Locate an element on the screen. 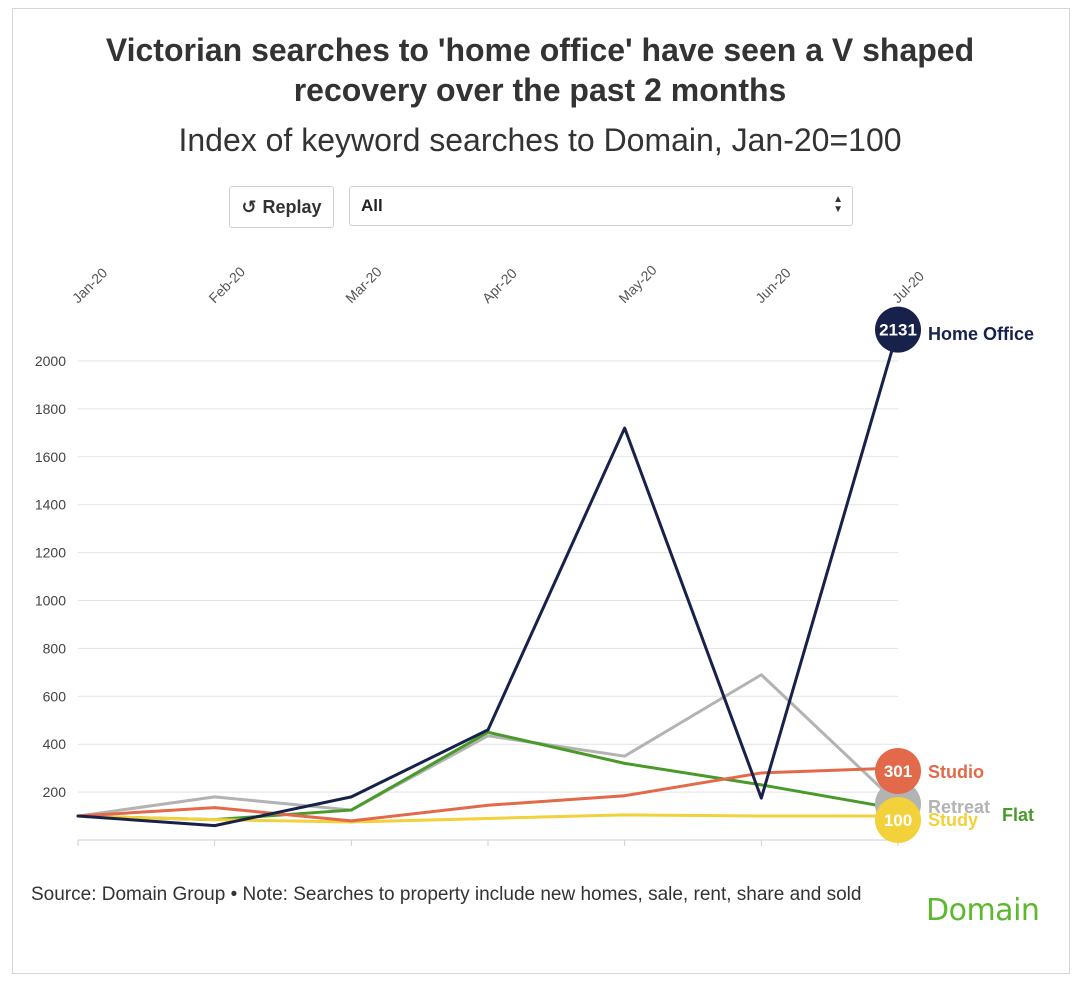  end-marker-home-office is located at coordinates (898, 329).